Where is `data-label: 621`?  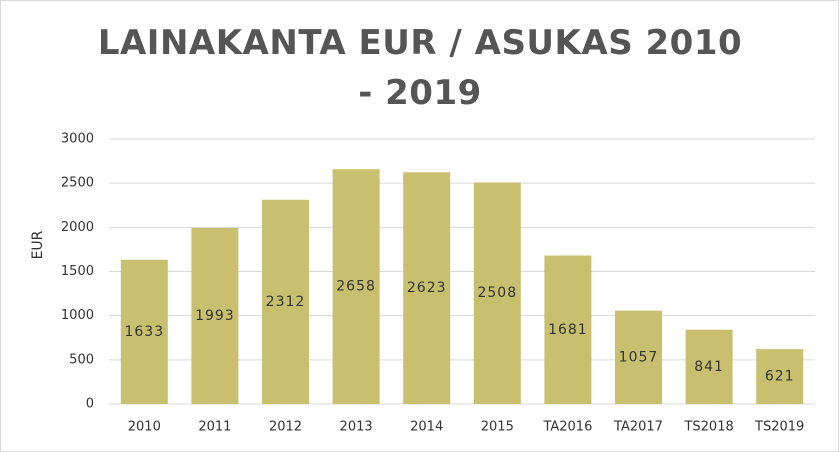
data-label: 621 is located at coordinates (780, 377).